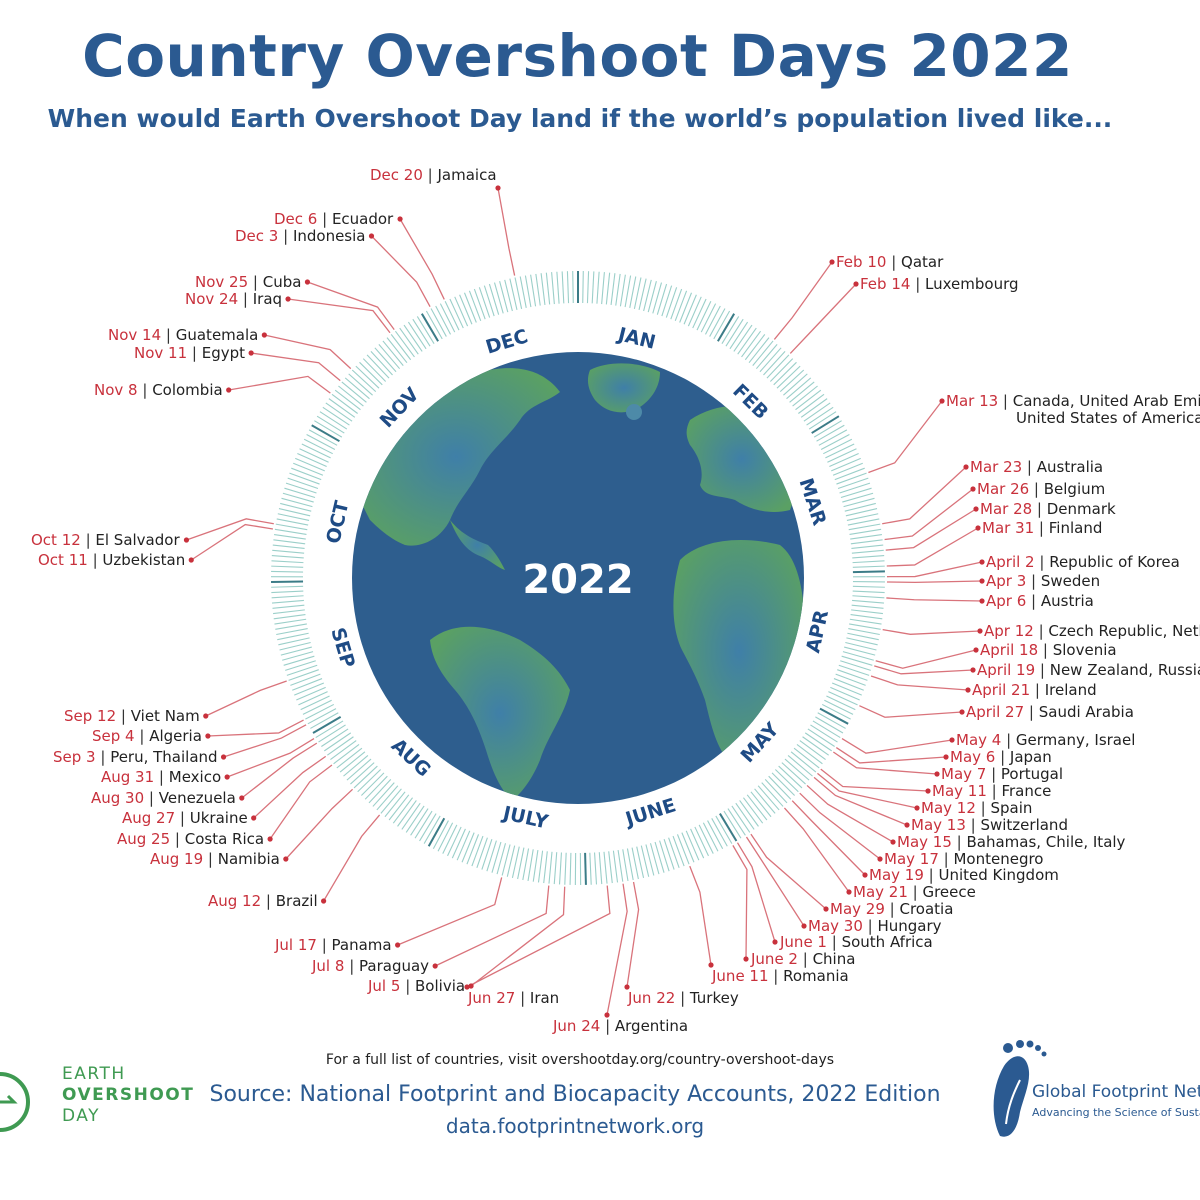 This screenshot has width=1200, height=1200. What do you see at coordinates (1006, 581) in the screenshot?
I see `overshoot-date: Apr 3` at bounding box center [1006, 581].